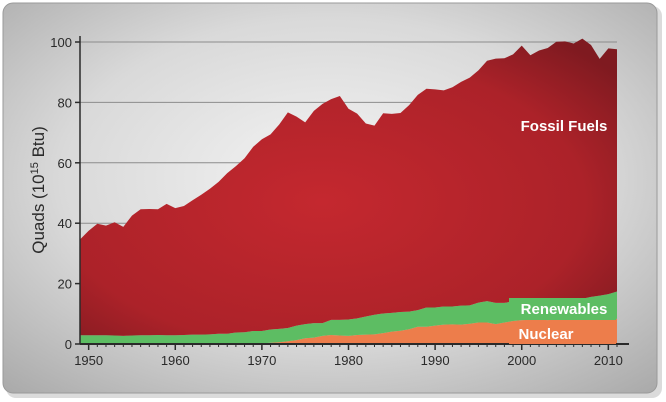  I want to click on x-tick-label-1990: 1990, so click(435, 360).